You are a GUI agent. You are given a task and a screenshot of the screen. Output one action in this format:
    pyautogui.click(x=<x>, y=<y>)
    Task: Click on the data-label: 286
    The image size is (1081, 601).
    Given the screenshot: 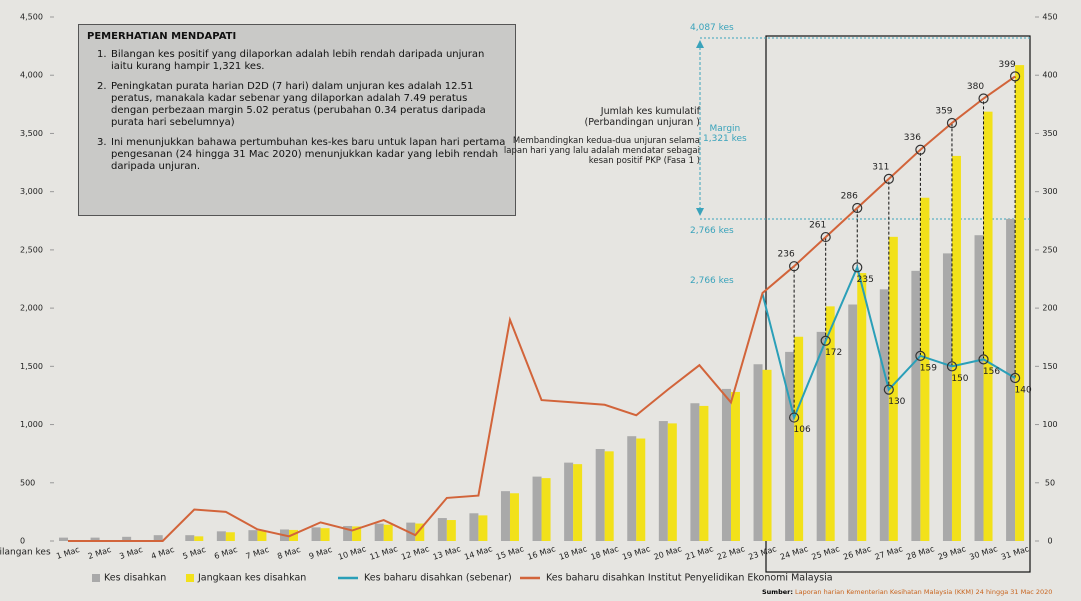 What is the action you would take?
    pyautogui.click(x=849, y=196)
    